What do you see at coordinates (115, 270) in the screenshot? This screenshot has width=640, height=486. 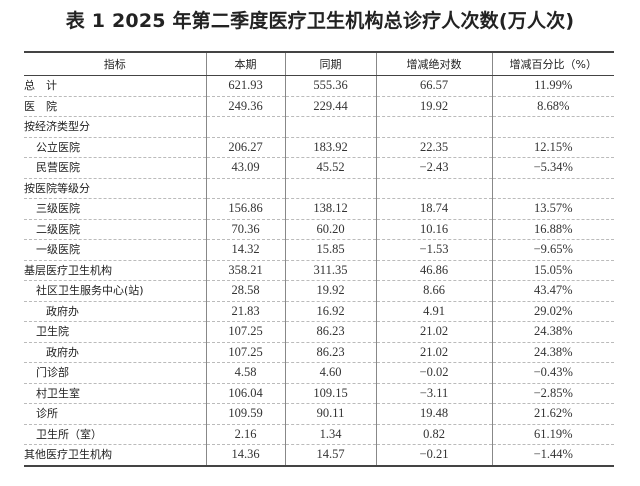 I see `row-label: 基层医疗卫生机构` at bounding box center [115, 270].